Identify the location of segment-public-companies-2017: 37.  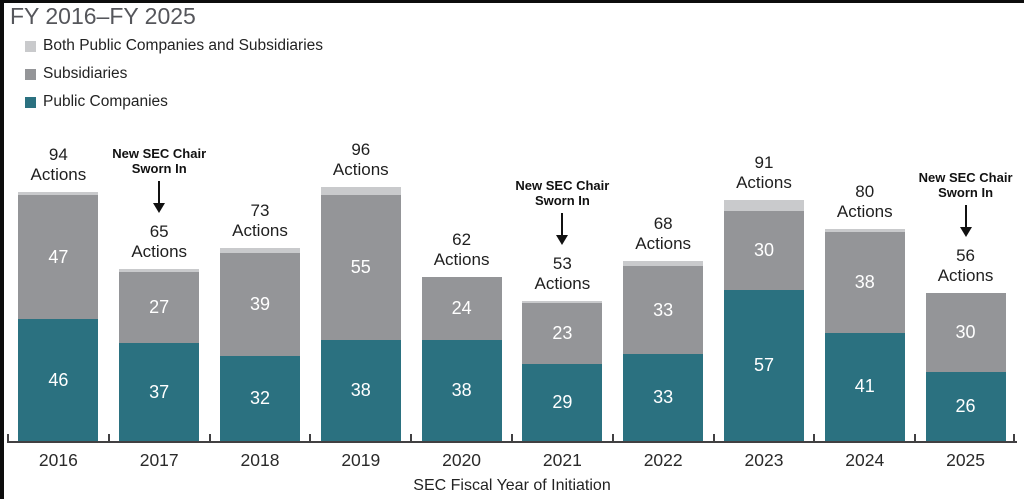
(159, 392).